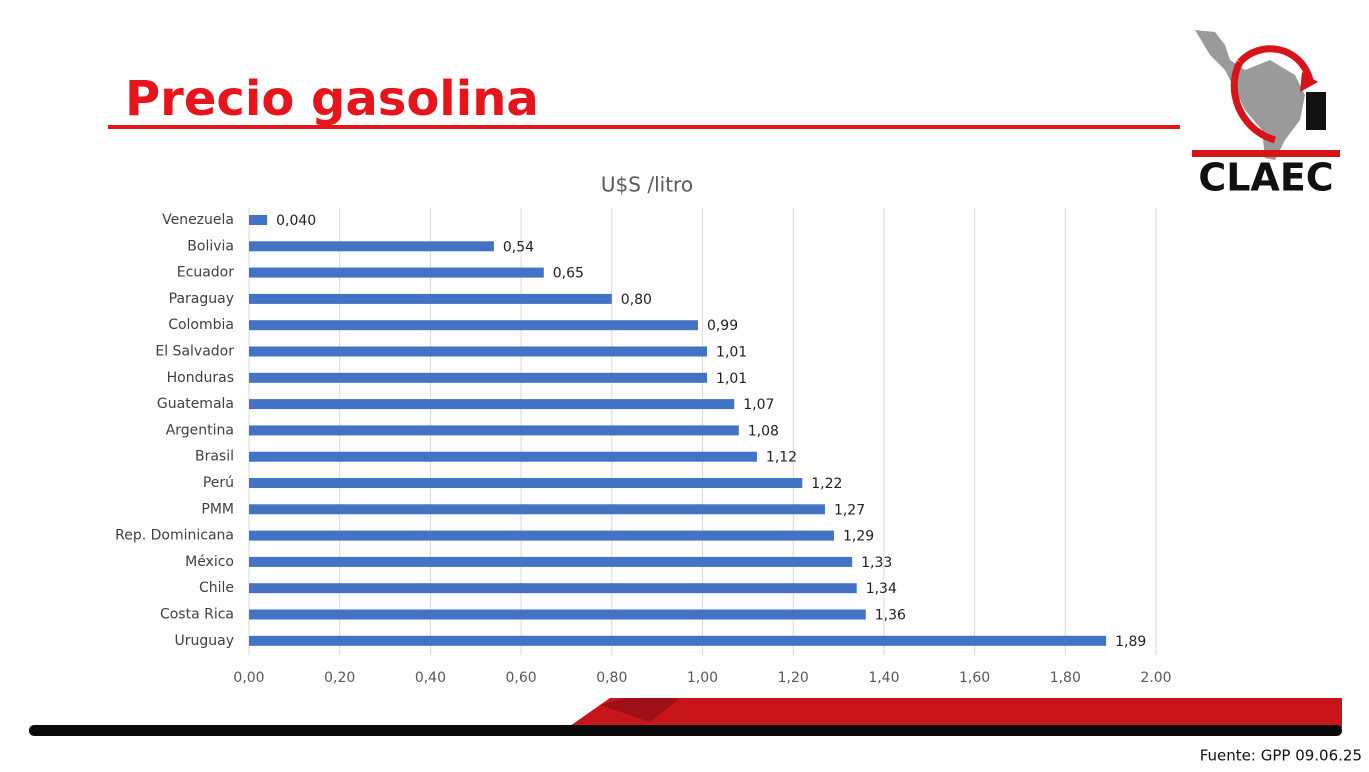  Describe the element at coordinates (640, 710) in the screenshot. I see `footer-accent` at that location.